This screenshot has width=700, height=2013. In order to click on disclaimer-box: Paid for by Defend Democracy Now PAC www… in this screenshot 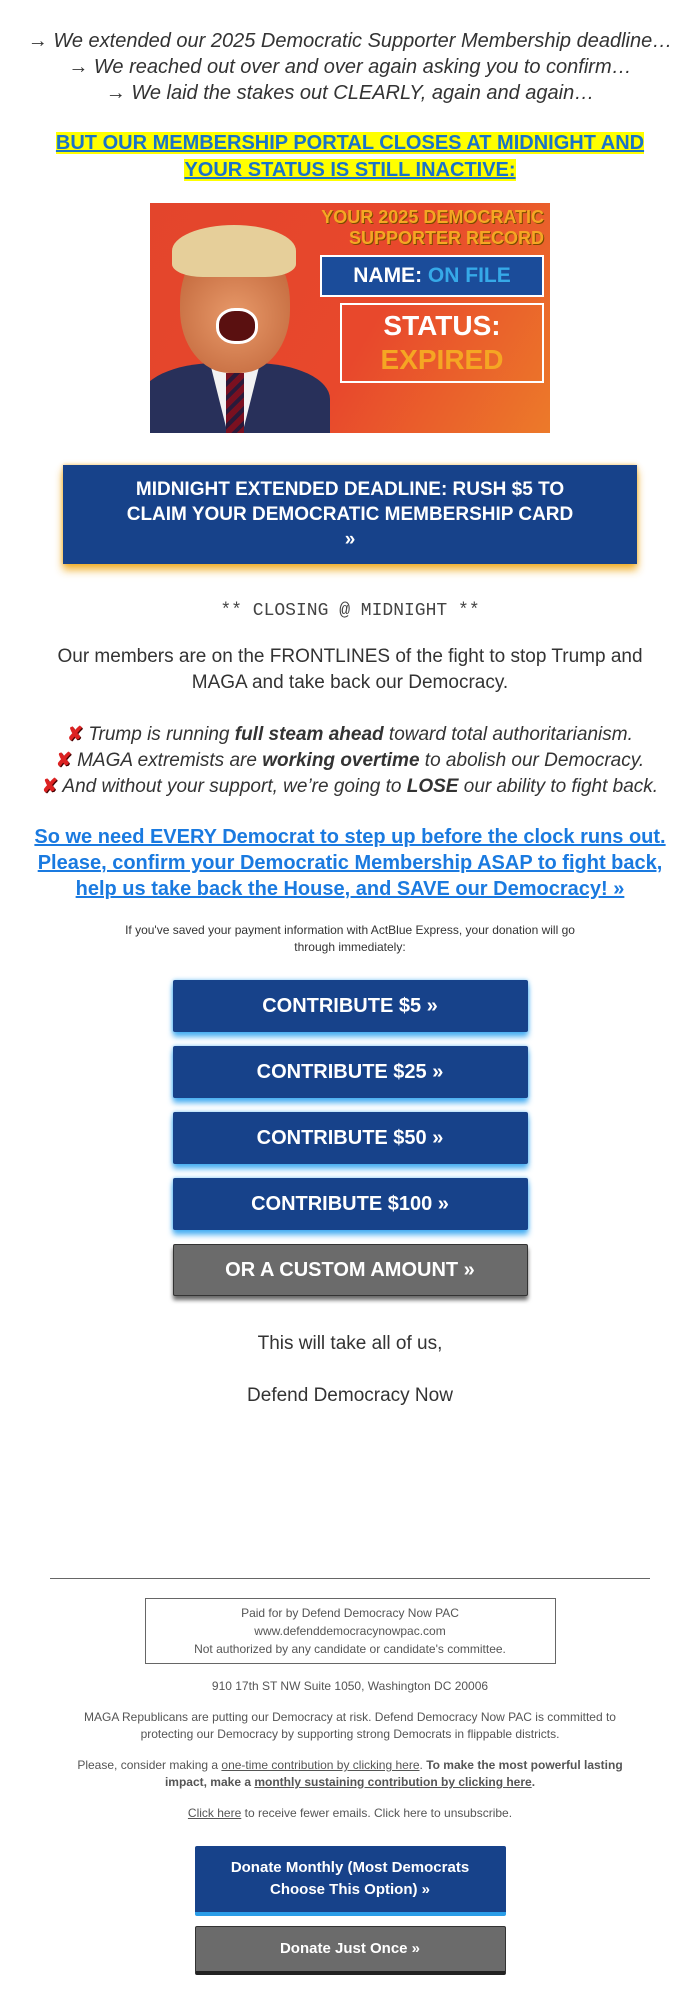, I will do `click(350, 1631)`.